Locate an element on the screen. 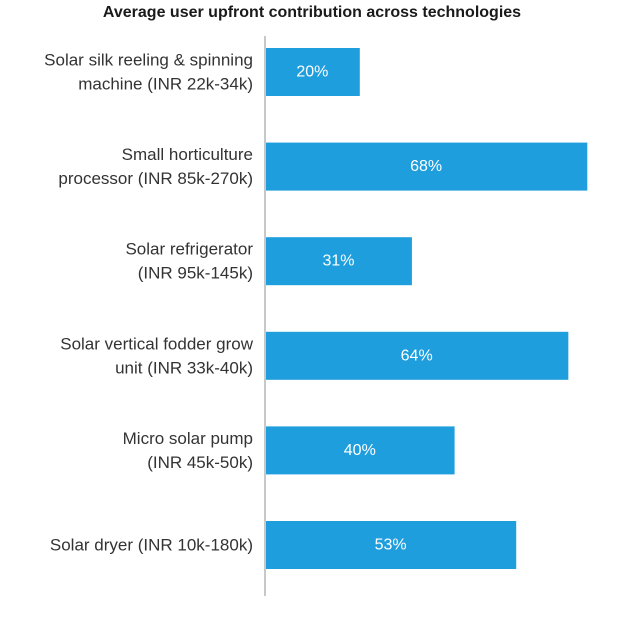  category-label-3-line-2: (INR 95k-145k) is located at coordinates (195, 273).